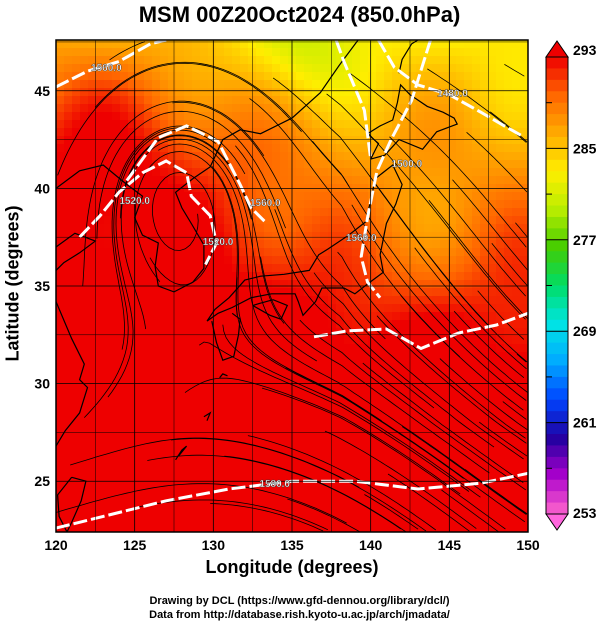  Describe the element at coordinates (412, 121) in the screenshot. I see `coastline` at that location.